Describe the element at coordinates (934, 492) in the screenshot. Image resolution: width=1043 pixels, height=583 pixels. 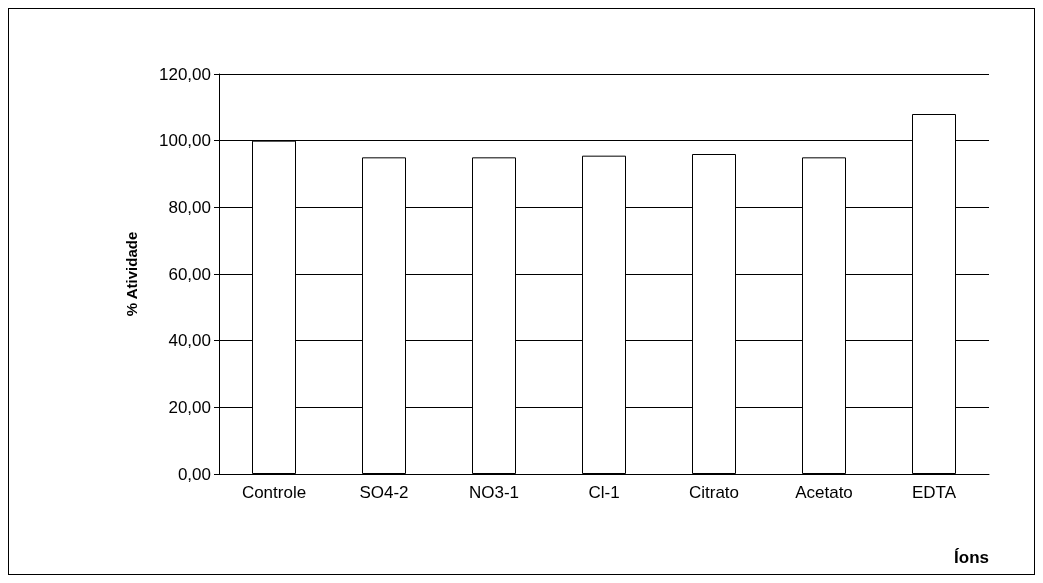
I see `x-tick-label: EDTA` at that location.